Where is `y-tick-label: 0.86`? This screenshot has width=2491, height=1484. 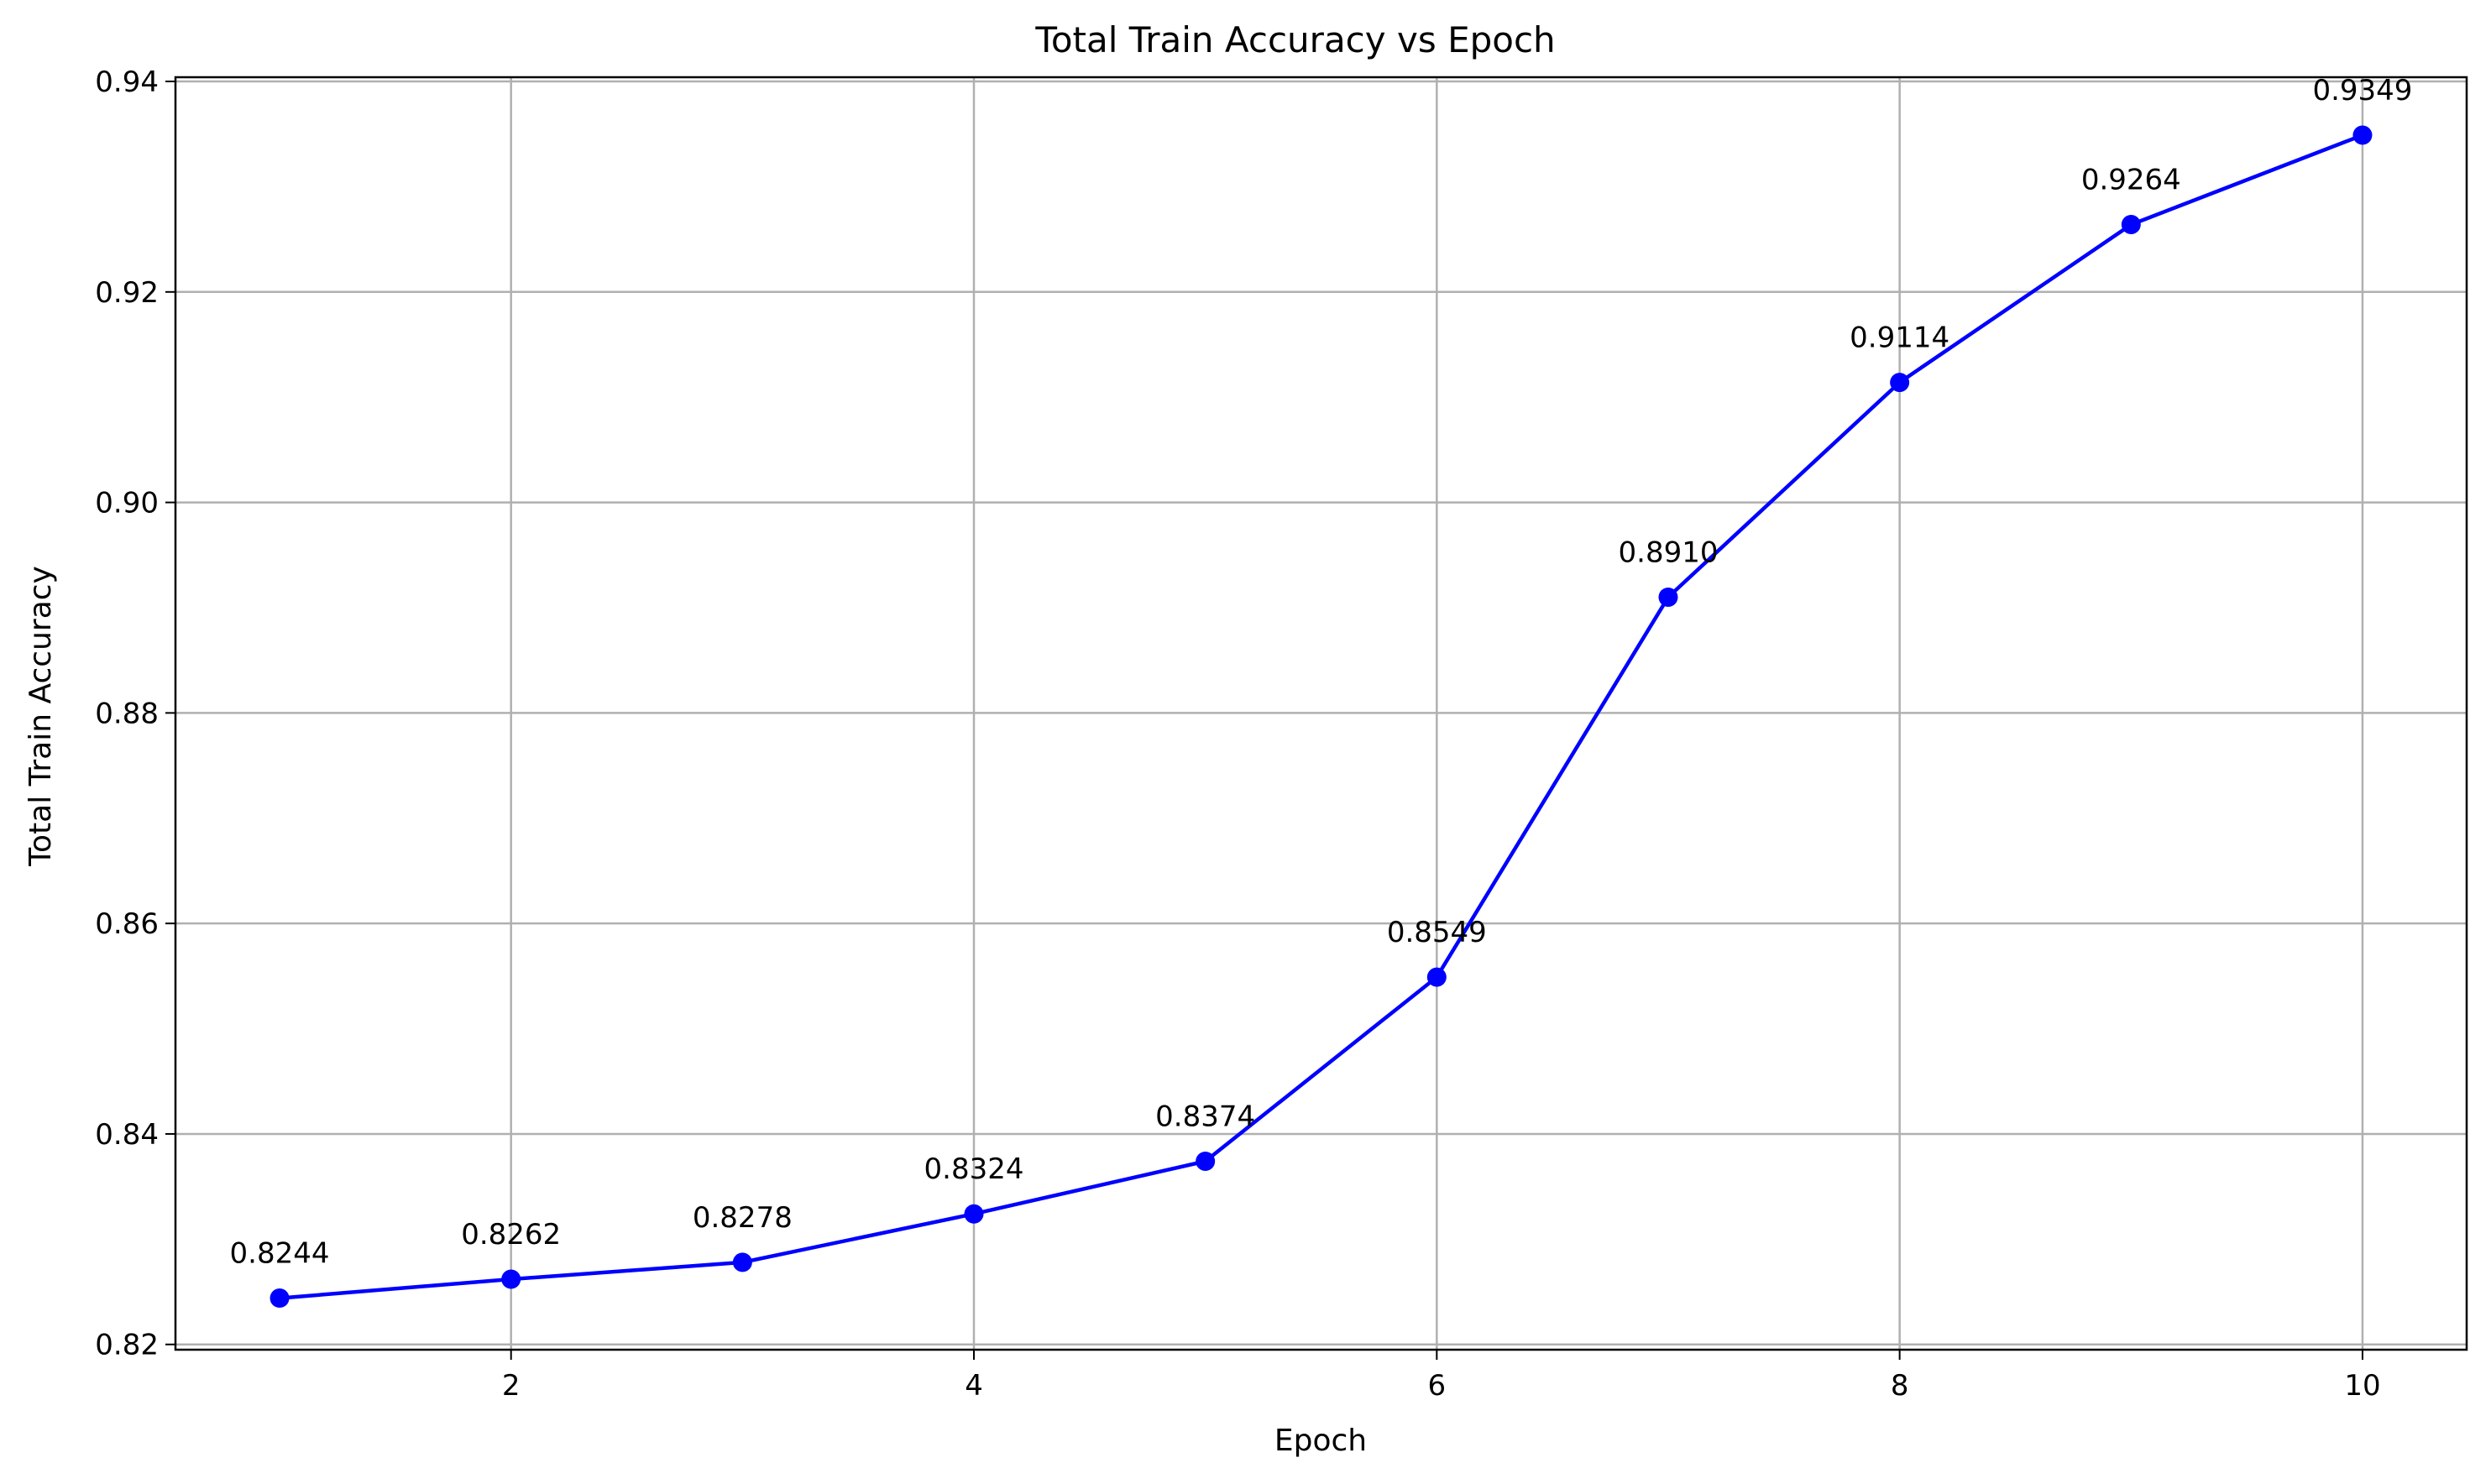 y-tick-label: 0.86 is located at coordinates (127, 924).